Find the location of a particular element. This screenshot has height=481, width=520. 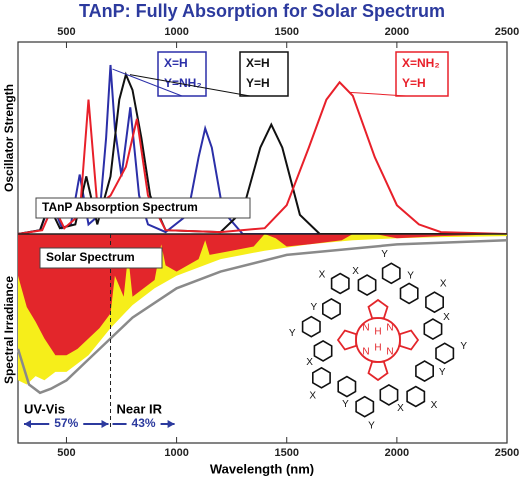

panel-label: Solar Spectrum is located at coordinates (90, 257).